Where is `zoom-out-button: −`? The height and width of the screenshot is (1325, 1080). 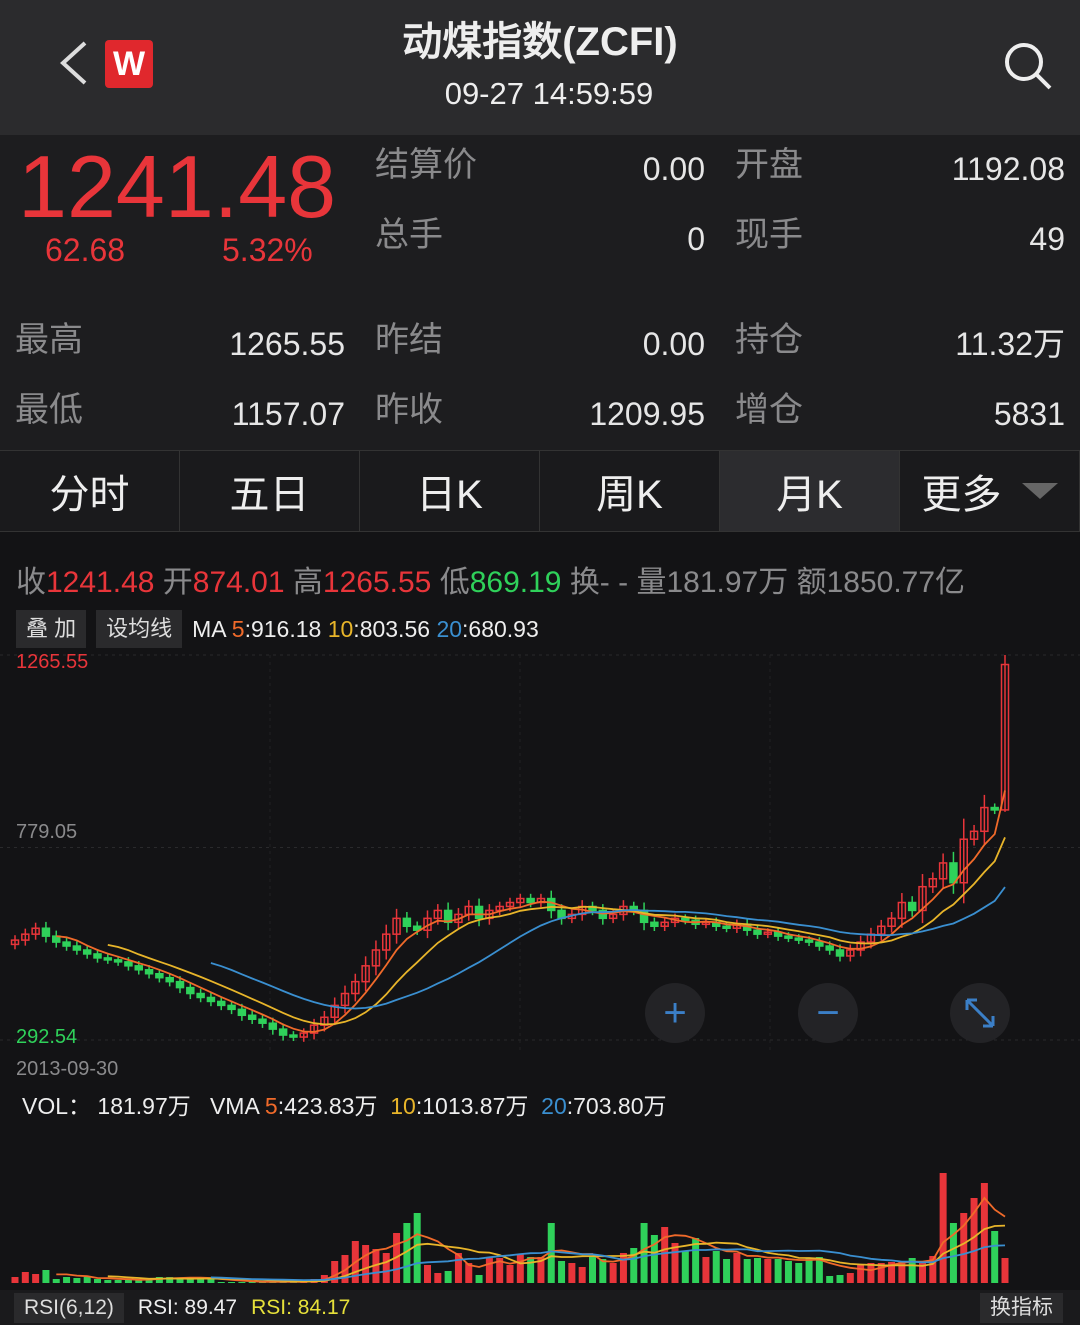 zoom-out-button: − is located at coordinates (828, 1013).